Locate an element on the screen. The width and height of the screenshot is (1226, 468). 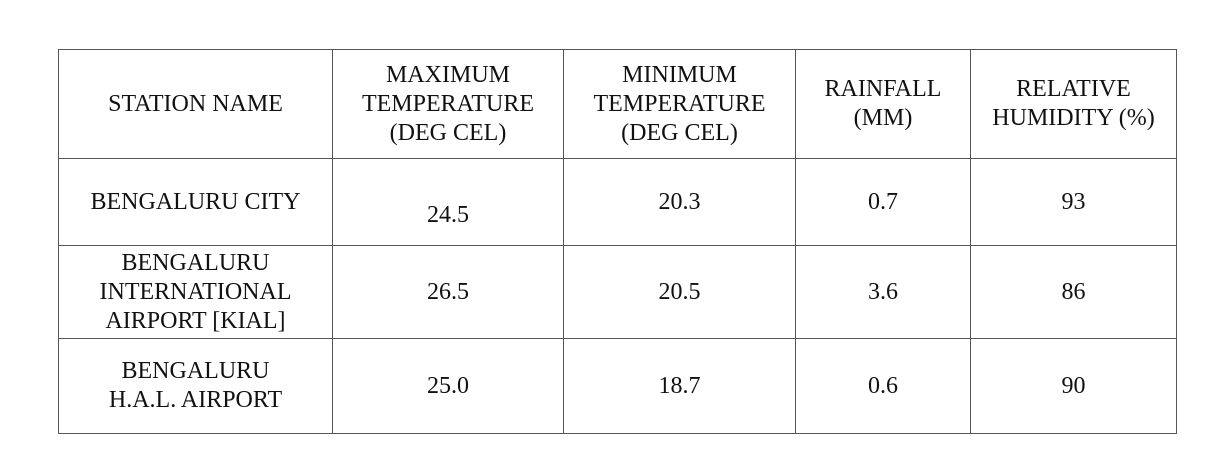
rainfall-cell: 3.6 is located at coordinates (883, 292).